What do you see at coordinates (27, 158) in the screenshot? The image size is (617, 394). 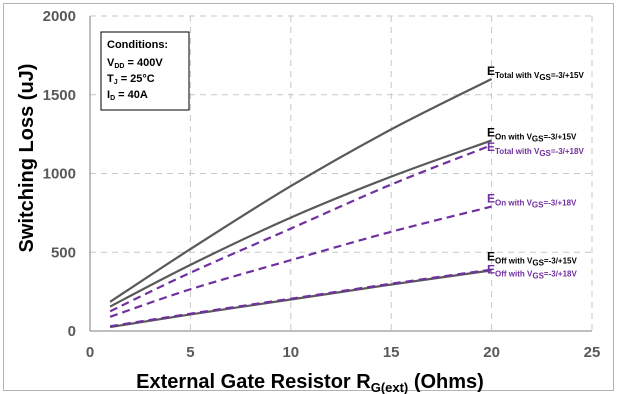 I see `y-axis-label: Switching Loss (uJ)` at bounding box center [27, 158].